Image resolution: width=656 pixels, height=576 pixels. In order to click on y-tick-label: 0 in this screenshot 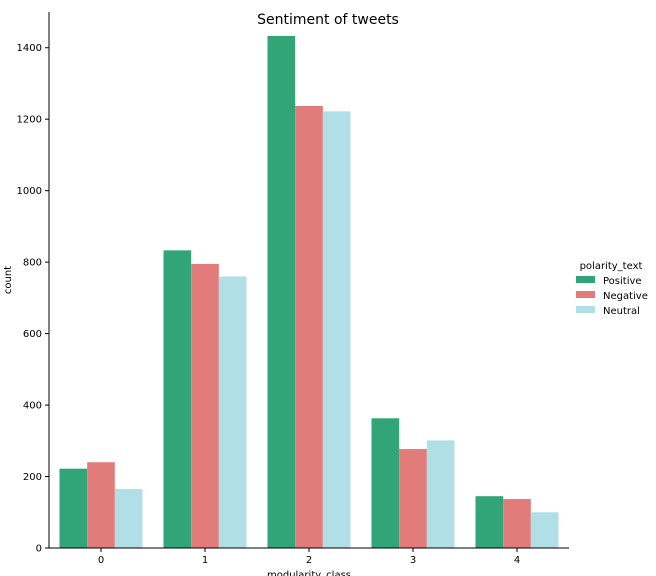, I will do `click(39, 549)`.